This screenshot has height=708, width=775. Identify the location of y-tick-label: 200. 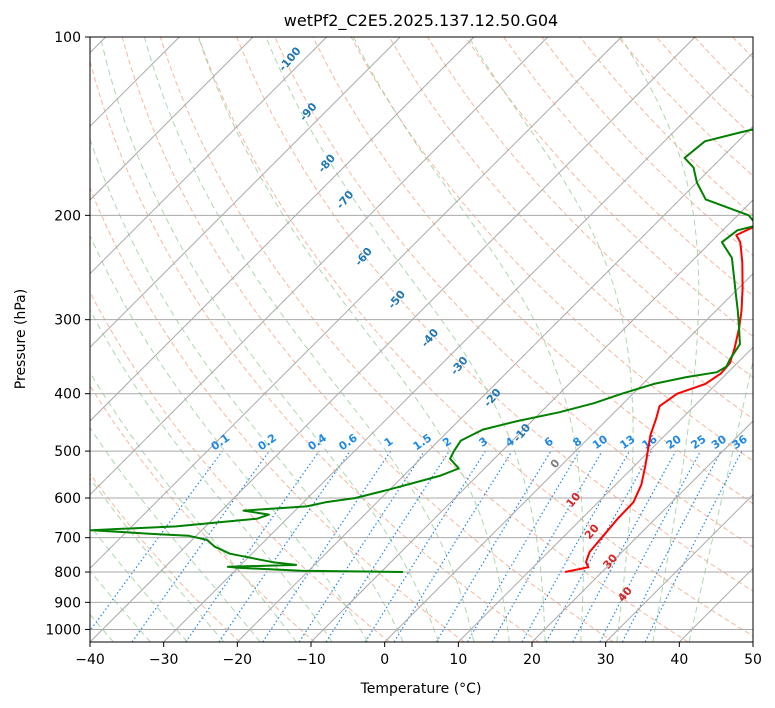
(67, 216).